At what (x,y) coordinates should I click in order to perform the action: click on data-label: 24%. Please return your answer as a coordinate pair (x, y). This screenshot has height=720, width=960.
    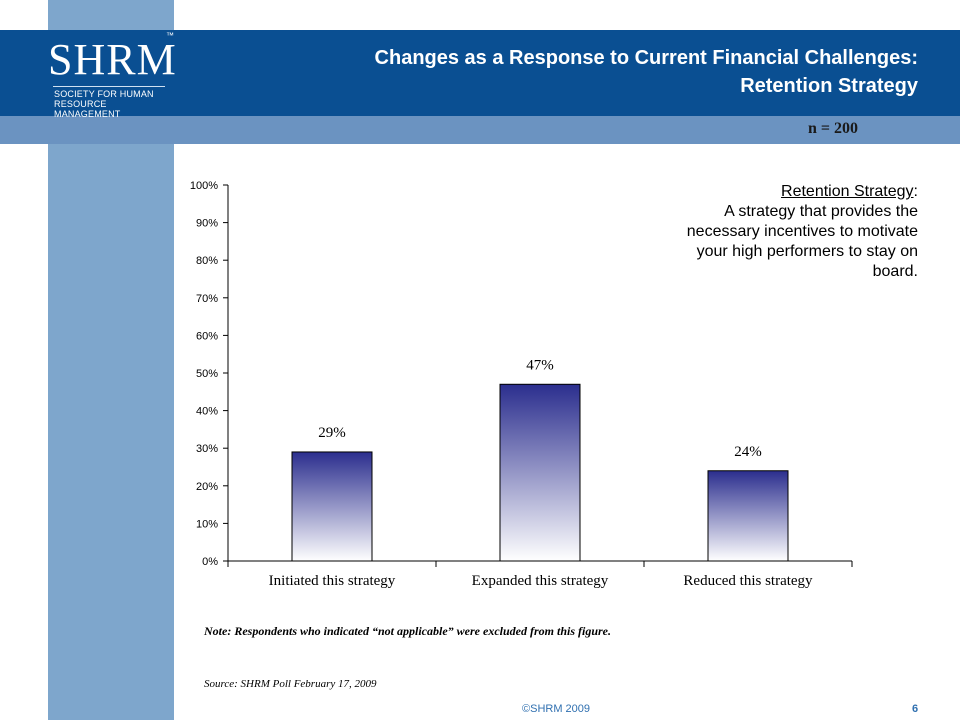
    Looking at the image, I should click on (748, 452).